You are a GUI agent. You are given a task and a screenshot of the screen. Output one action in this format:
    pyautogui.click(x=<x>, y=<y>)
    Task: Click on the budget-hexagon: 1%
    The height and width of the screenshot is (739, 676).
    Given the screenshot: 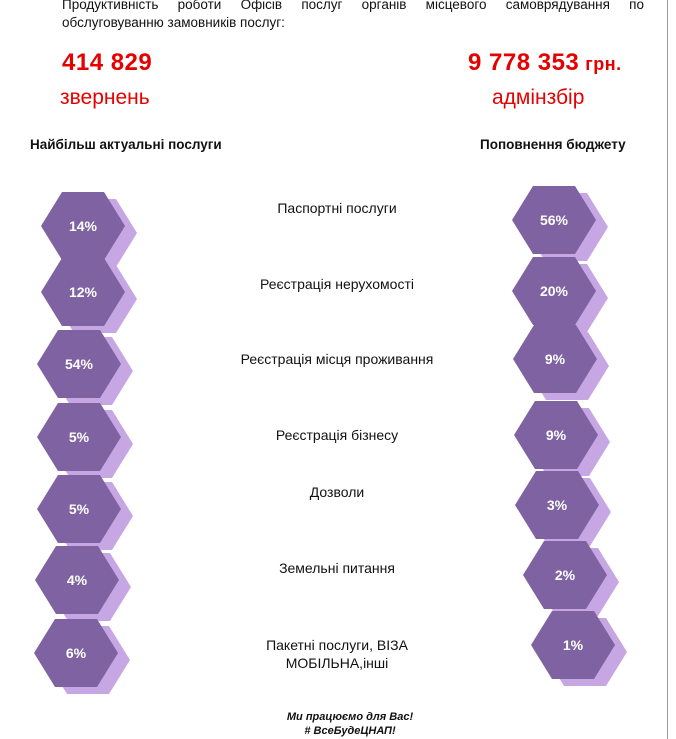 What is the action you would take?
    pyautogui.click(x=580, y=649)
    